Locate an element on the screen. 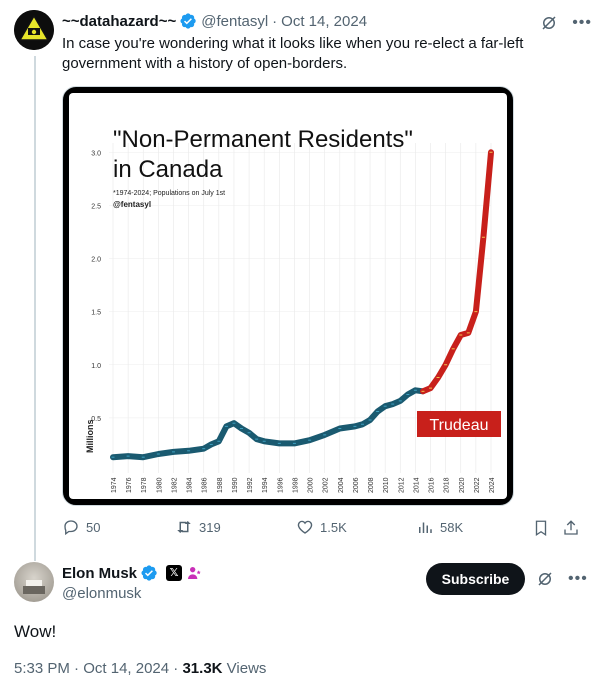  author-handle: @fentasyl is located at coordinates (235, 21).